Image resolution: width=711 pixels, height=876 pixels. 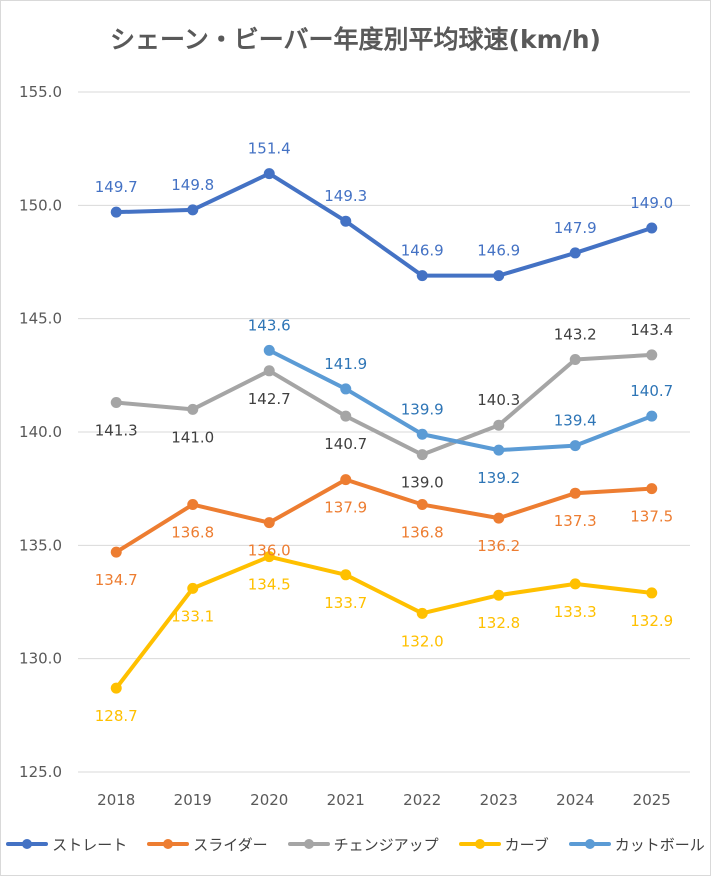 What do you see at coordinates (355, 39) in the screenshot?
I see `chart-title: シェーン・ビーバー年度別平均球速(km/h)` at bounding box center [355, 39].